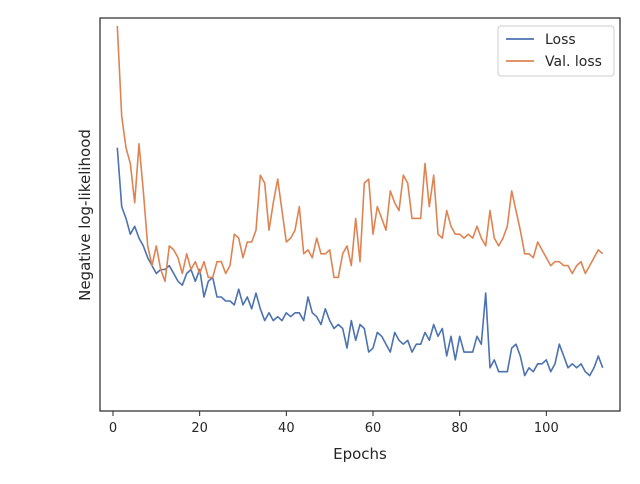 The image size is (640, 484). Describe the element at coordinates (85, 215) in the screenshot. I see `y-axis-label: Negative log-likelihood` at that location.